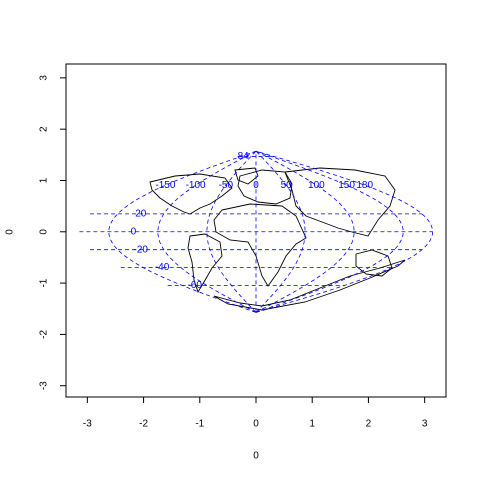 The height and width of the screenshot is (480, 480). What do you see at coordinates (44, 129) in the screenshot?
I see `y-tick-label: 2` at bounding box center [44, 129].